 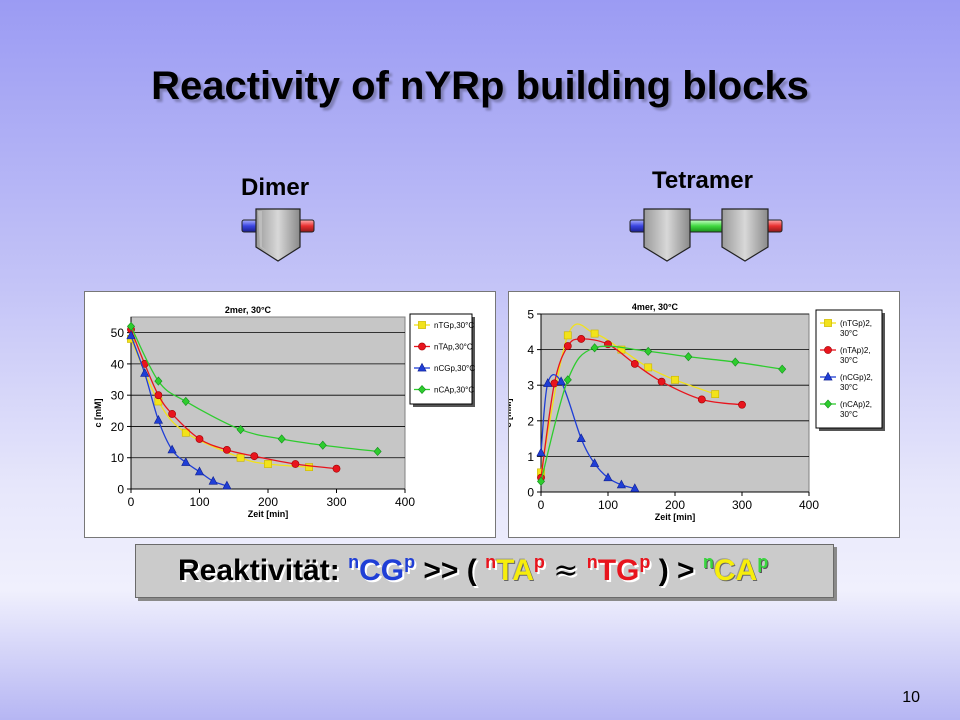 I want to click on tetramer-plot-area, so click(x=675, y=403).